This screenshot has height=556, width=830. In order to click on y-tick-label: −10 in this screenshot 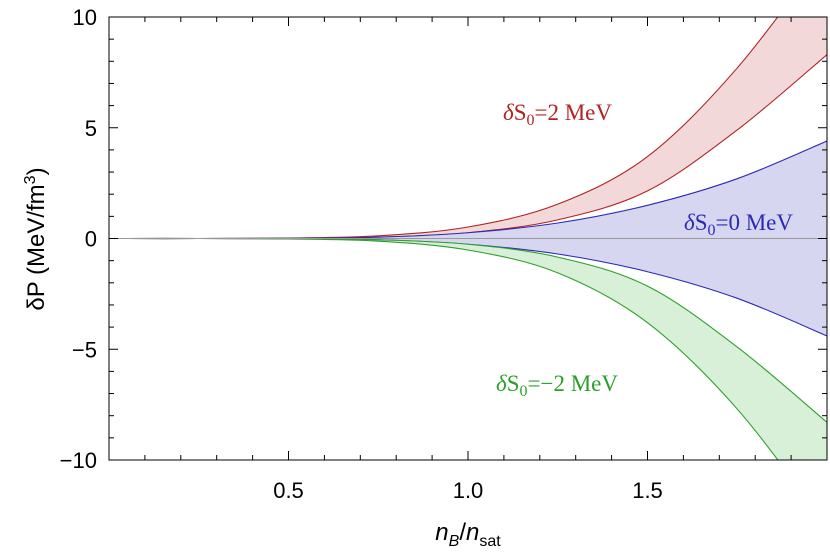, I will do `click(78, 460)`.